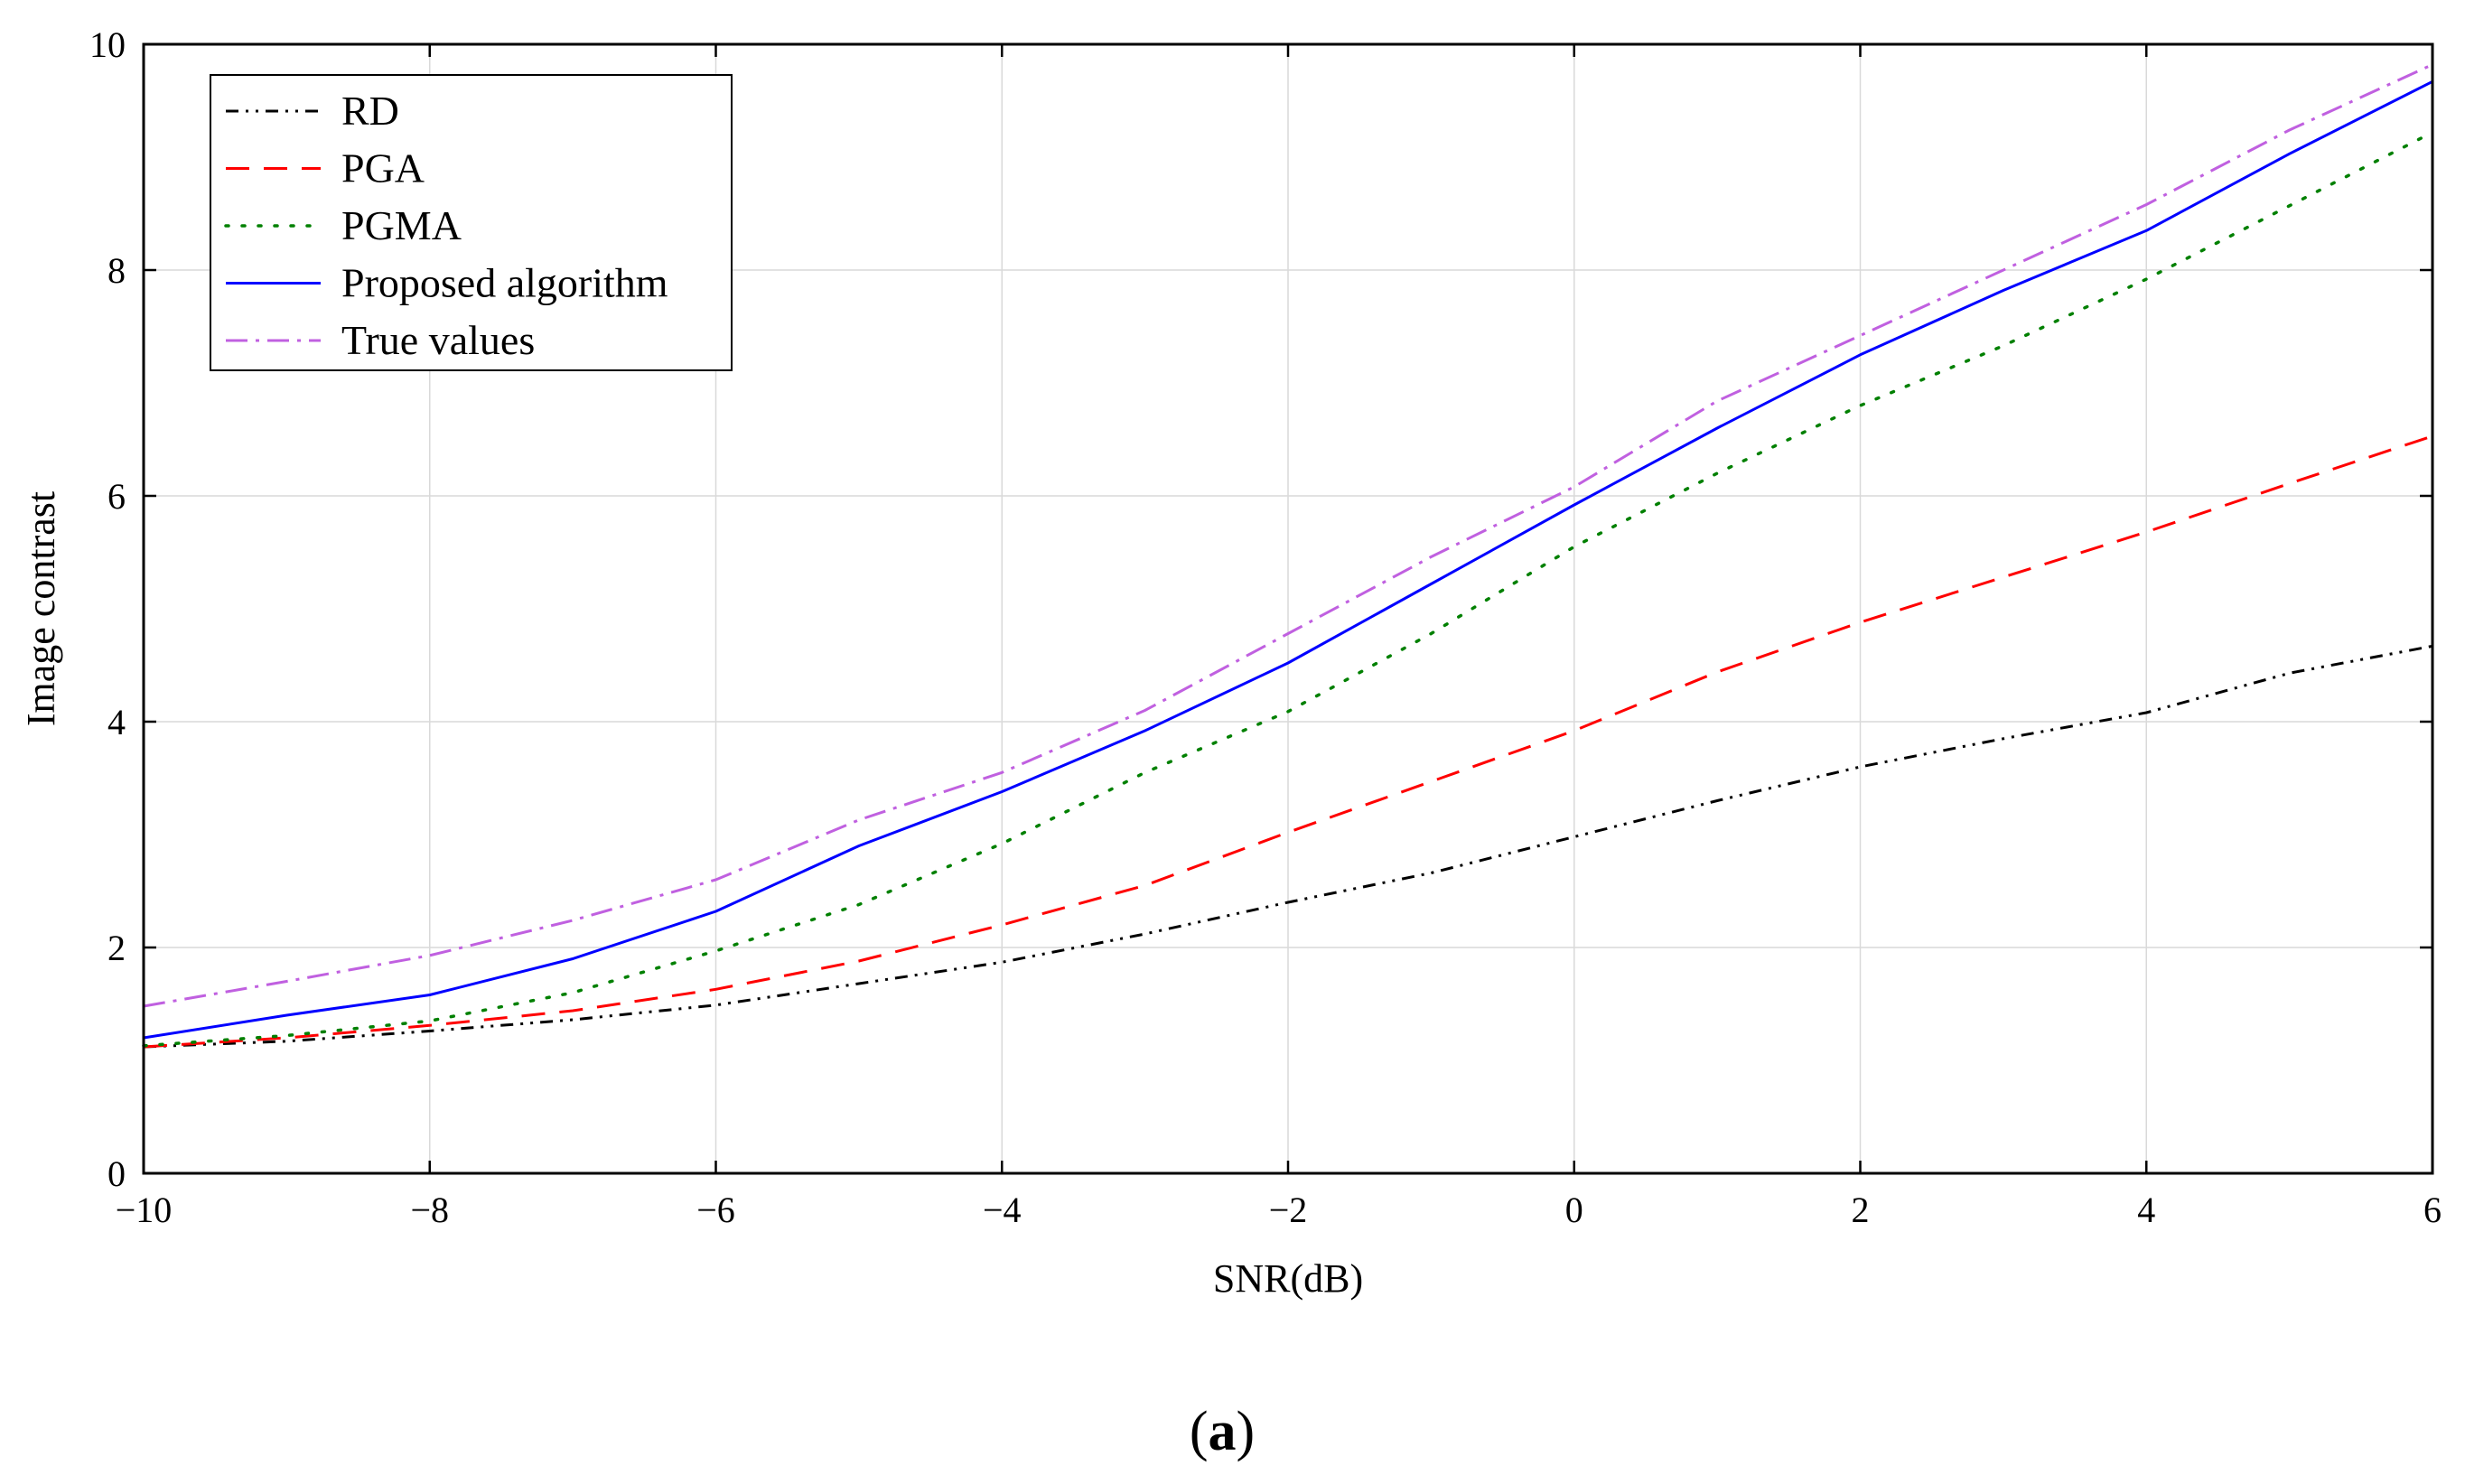 Image resolution: width=2465 pixels, height=1484 pixels. Describe the element at coordinates (438, 340) in the screenshot. I see `legend-label: True values` at that location.